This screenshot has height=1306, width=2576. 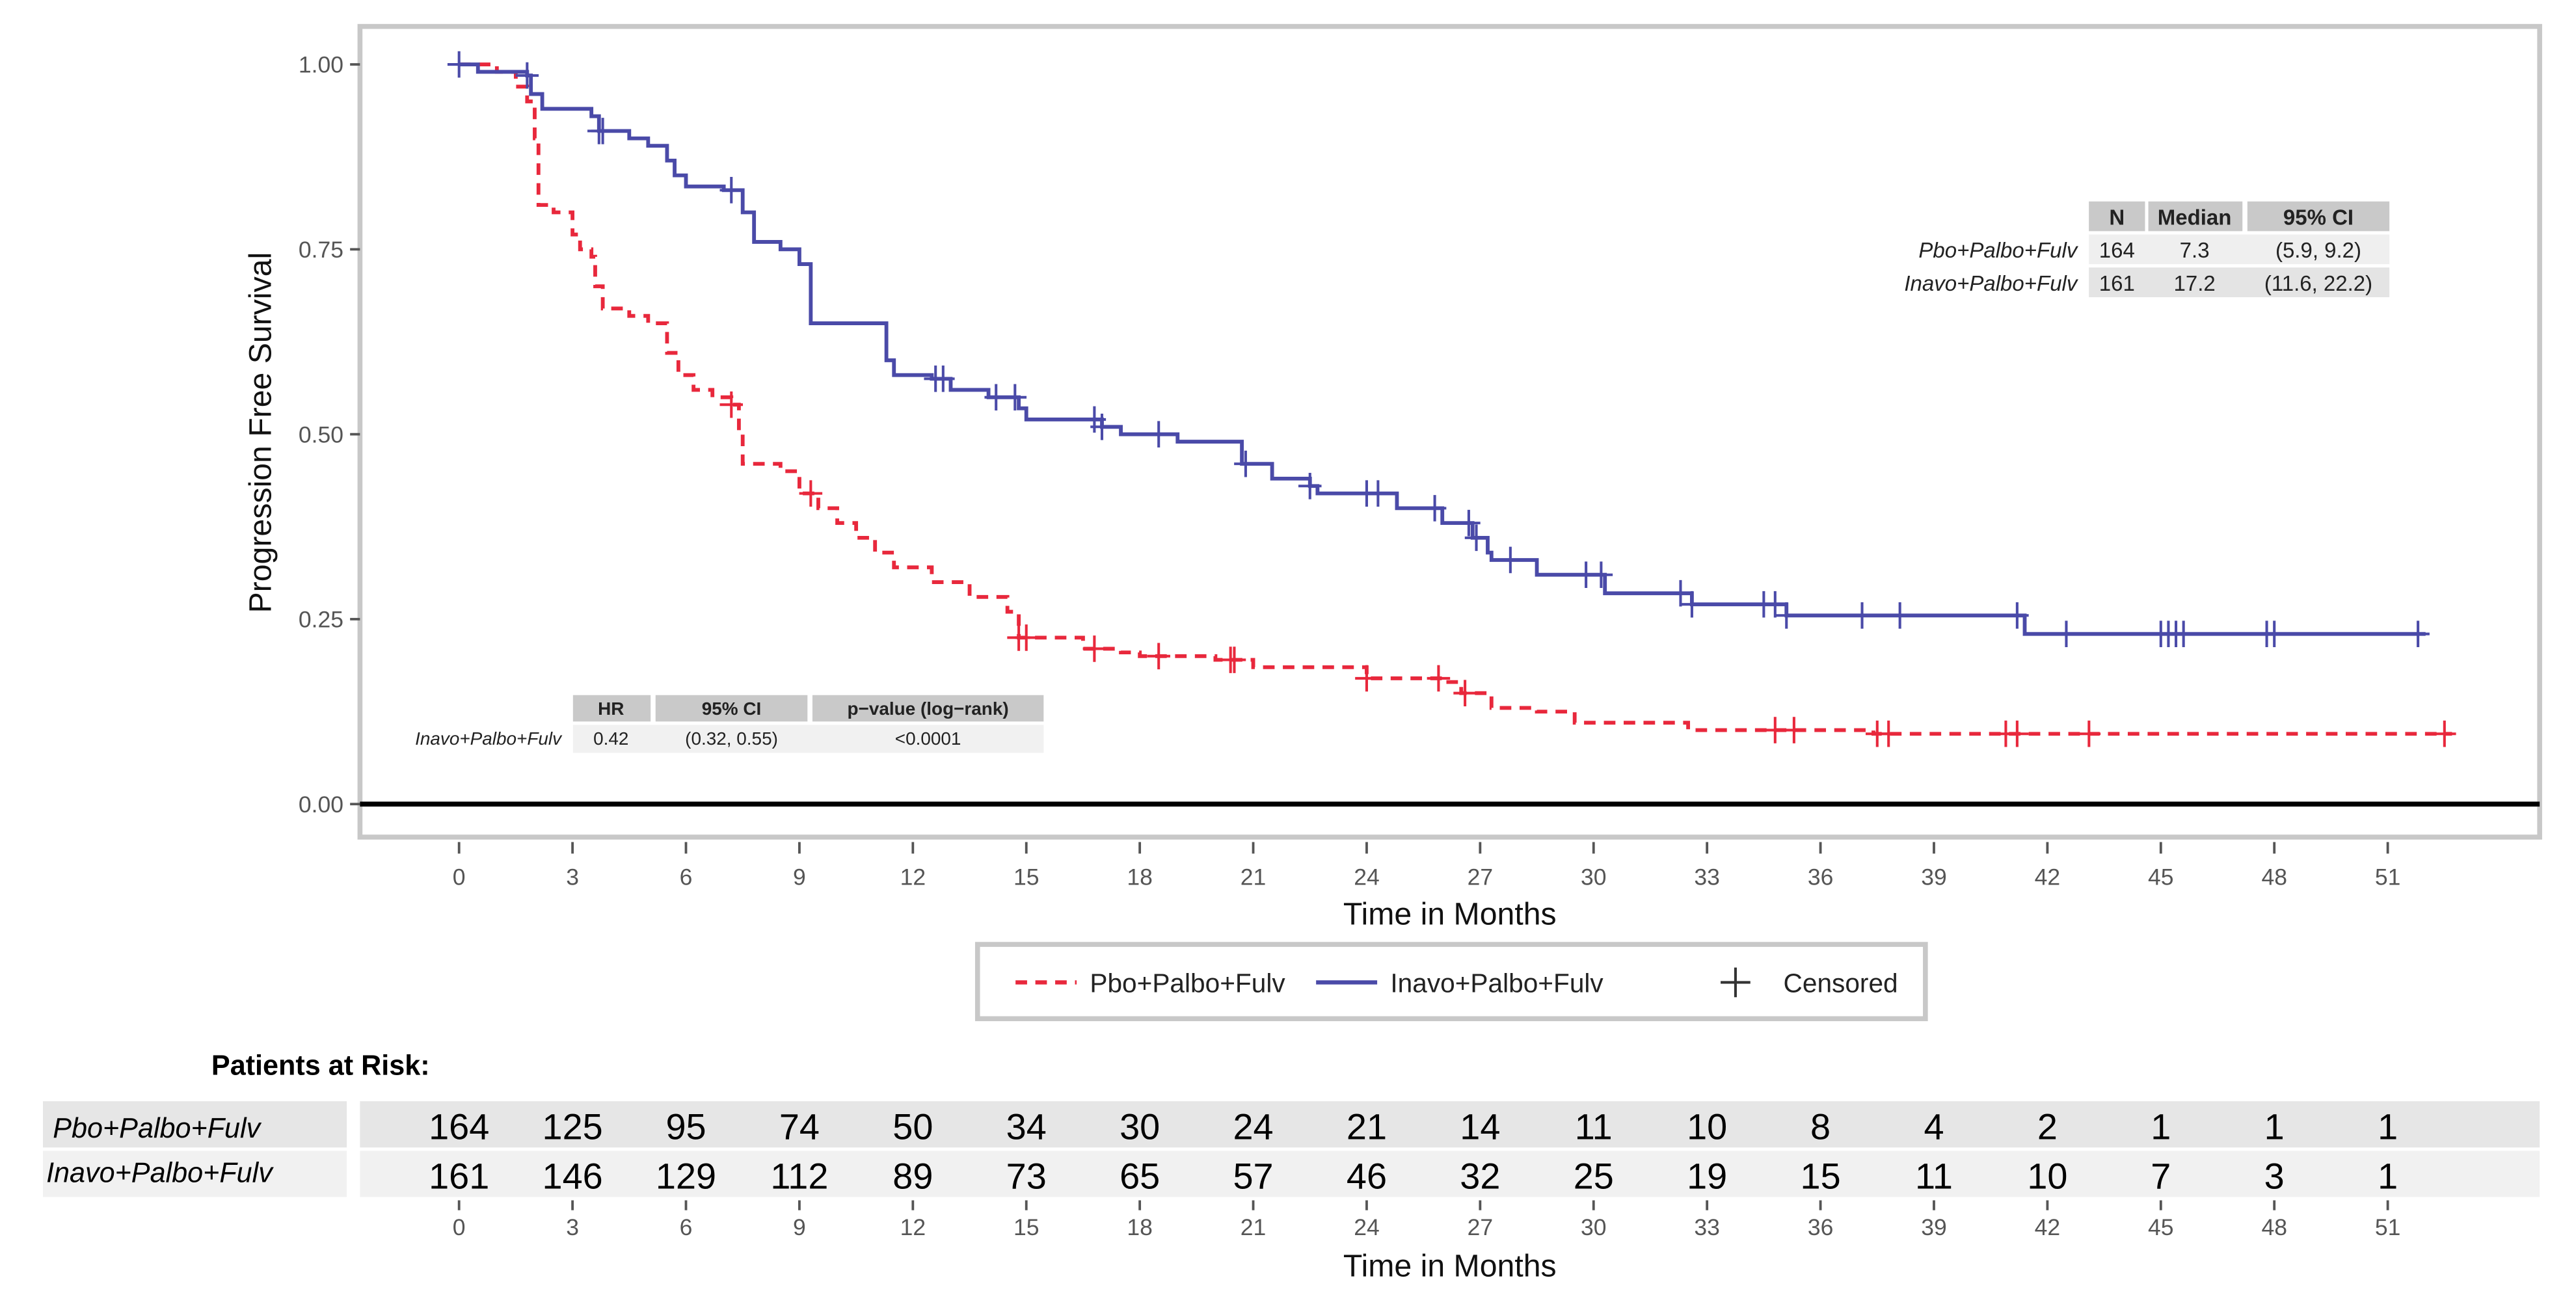 I want to click on risk-count: 46, so click(x=1367, y=1176).